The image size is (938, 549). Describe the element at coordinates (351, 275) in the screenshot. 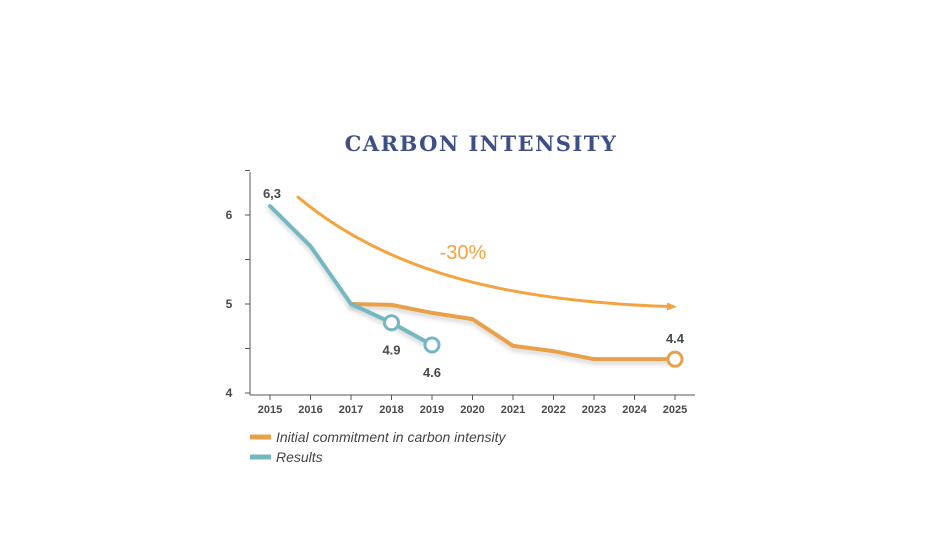

I see `results-series-line` at that location.